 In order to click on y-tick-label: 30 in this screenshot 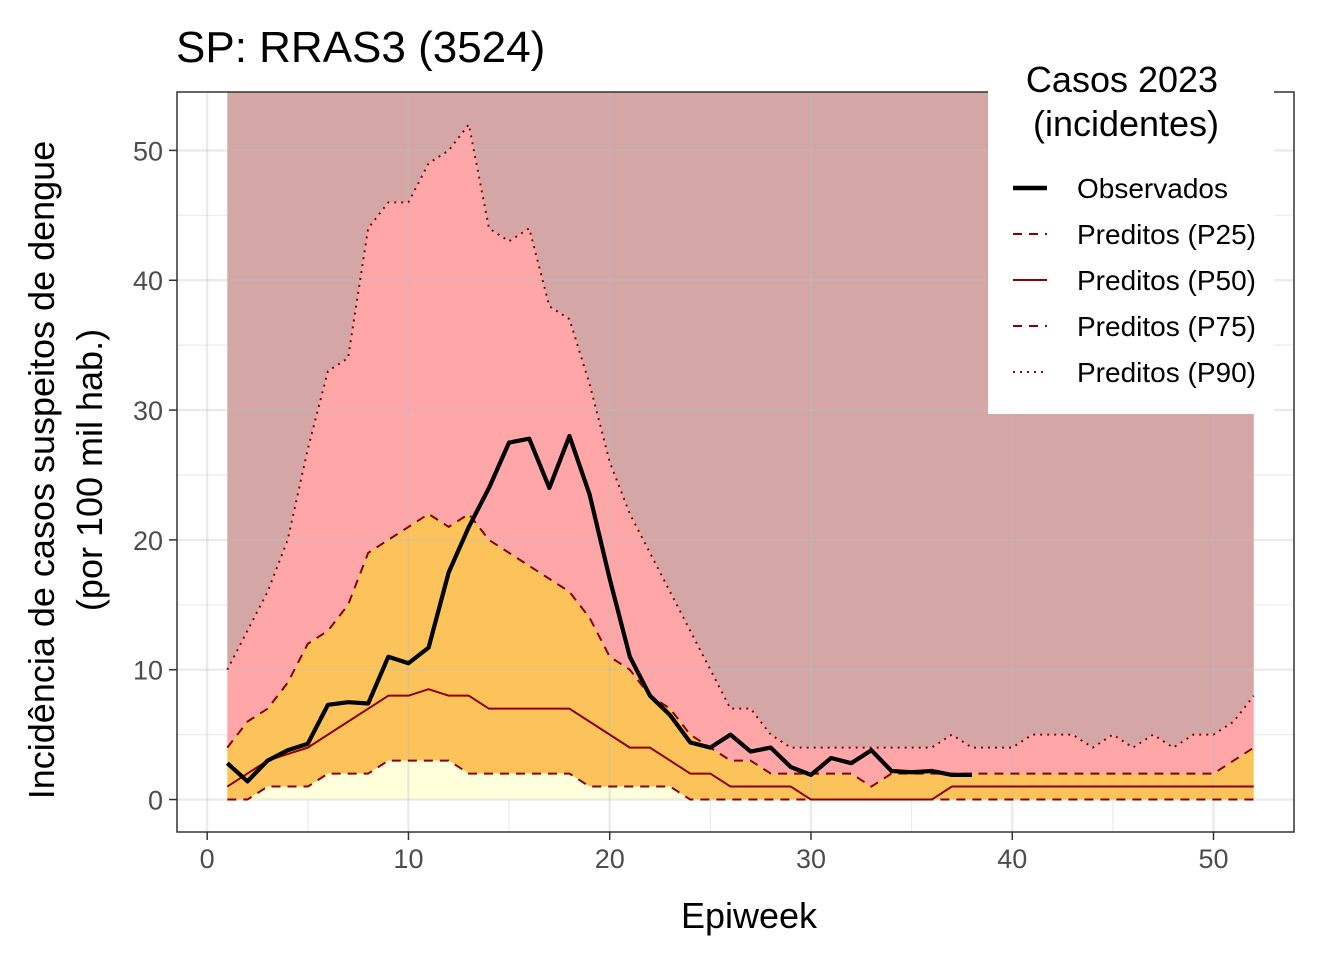, I will do `click(148, 411)`.